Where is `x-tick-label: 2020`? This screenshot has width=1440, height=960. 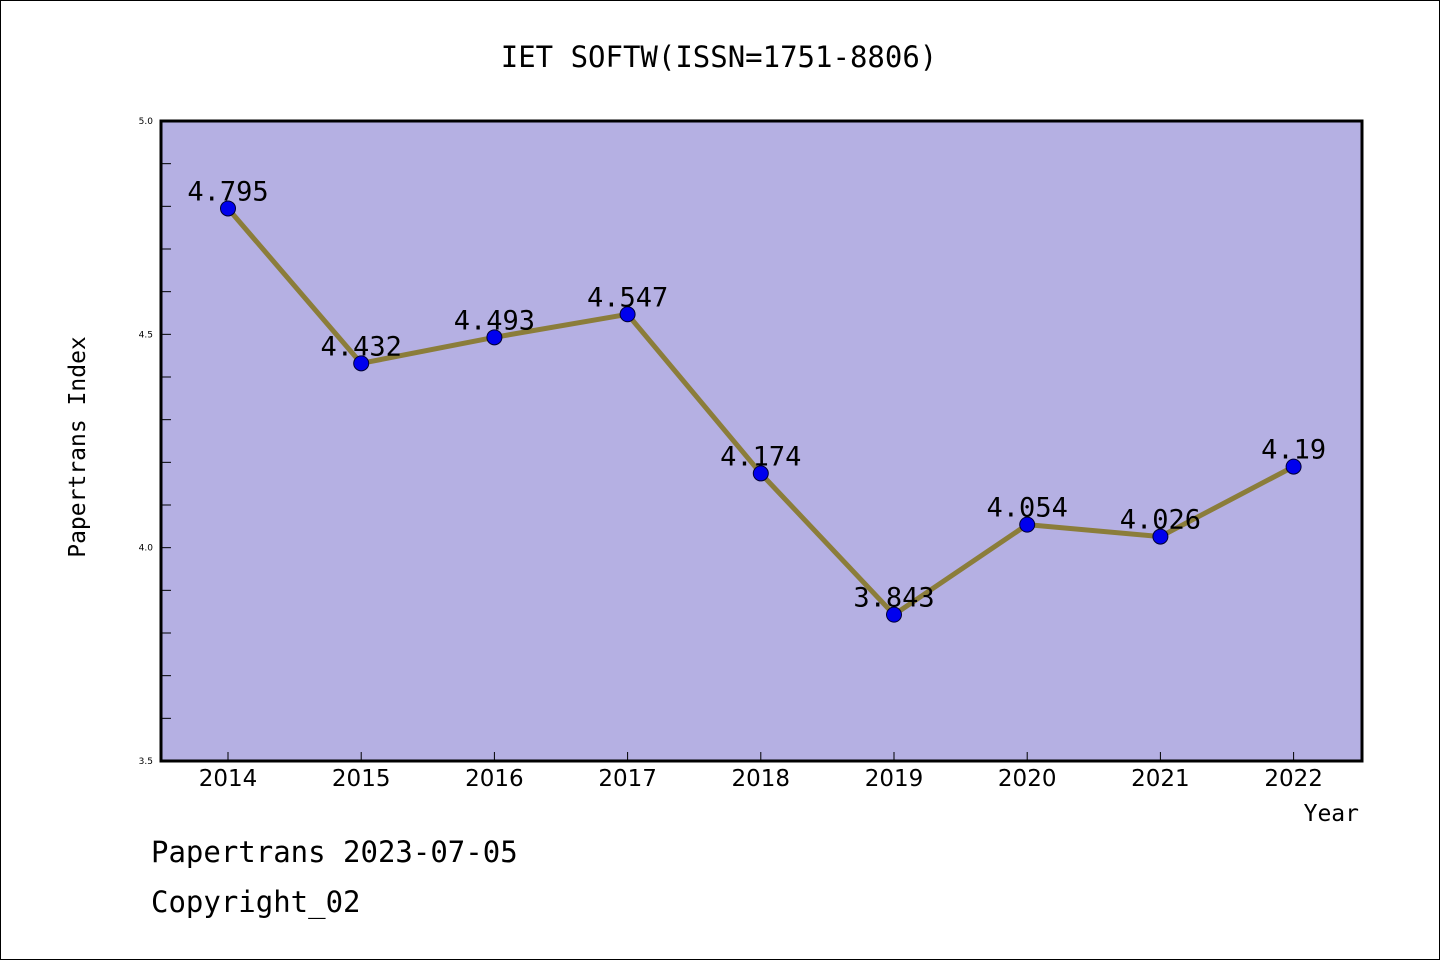 x-tick-label: 2020 is located at coordinates (1027, 779).